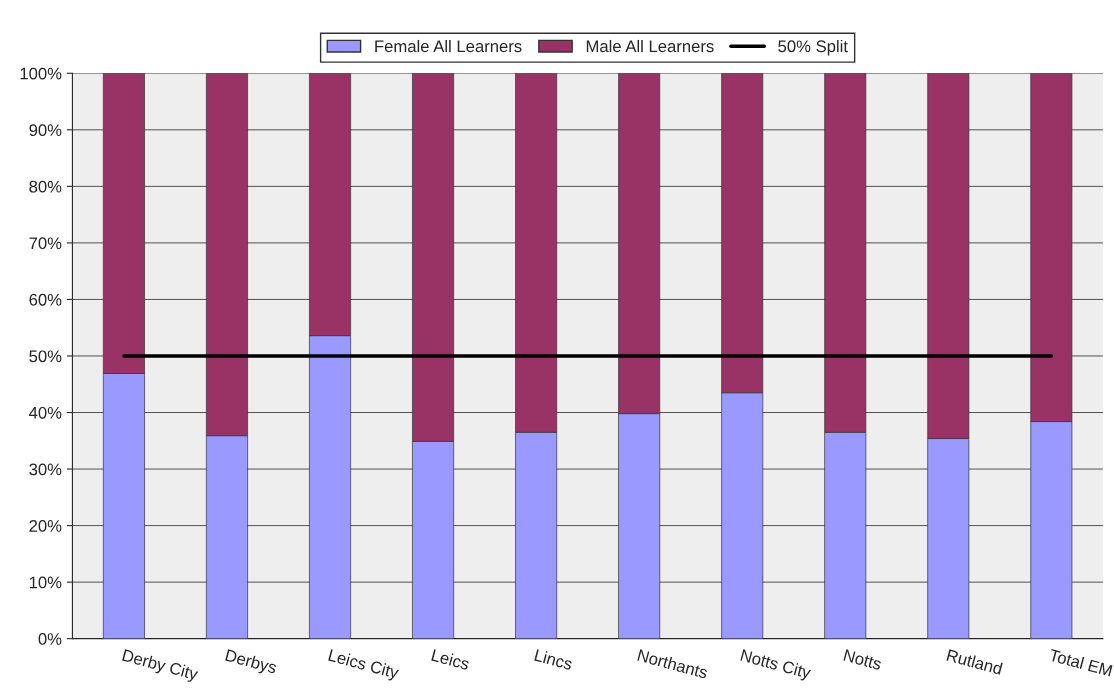 The width and height of the screenshot is (1114, 698). I want to click on y-tick-label: 20%, so click(45, 526).